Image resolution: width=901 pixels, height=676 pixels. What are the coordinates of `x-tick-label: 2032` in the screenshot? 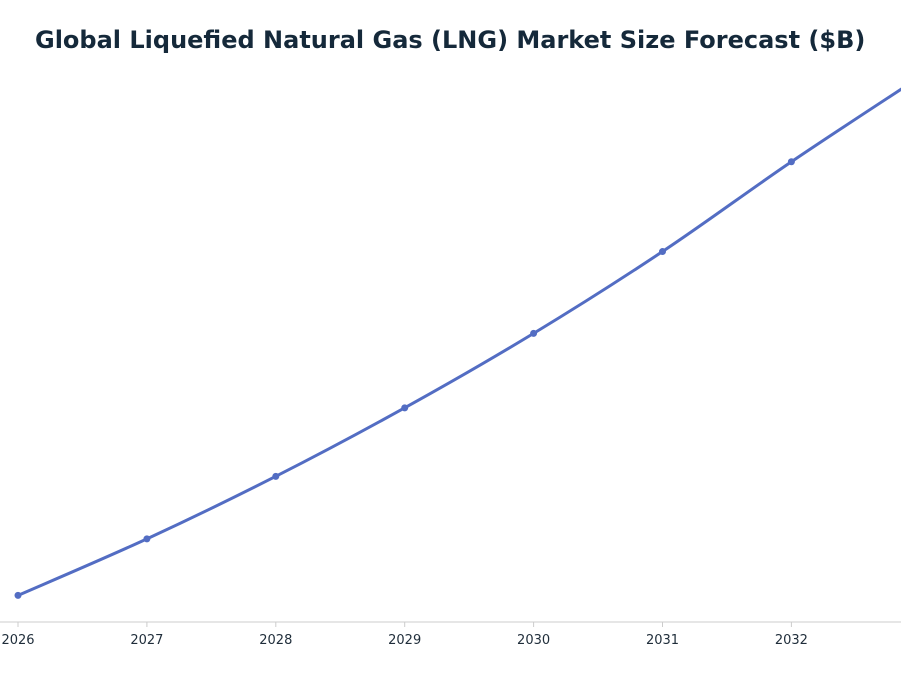 It's located at (791, 640).